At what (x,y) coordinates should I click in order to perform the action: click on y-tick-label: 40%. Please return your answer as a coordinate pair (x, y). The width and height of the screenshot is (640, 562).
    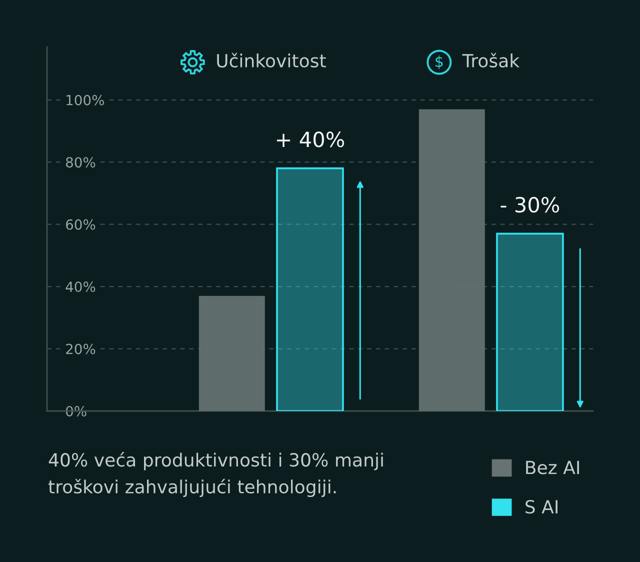
    Looking at the image, I should click on (81, 287).